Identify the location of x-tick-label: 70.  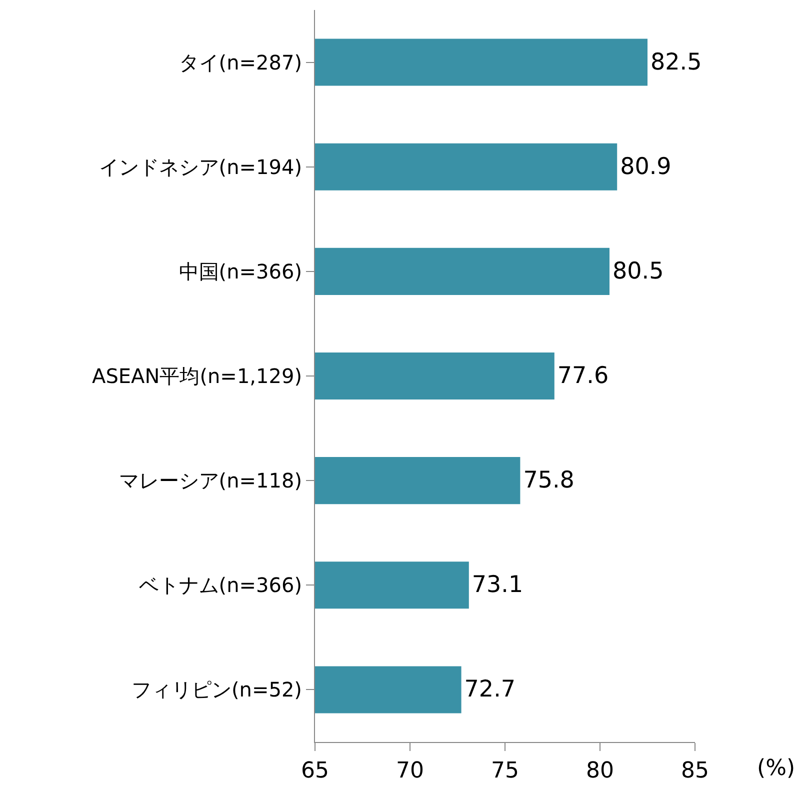
(410, 771).